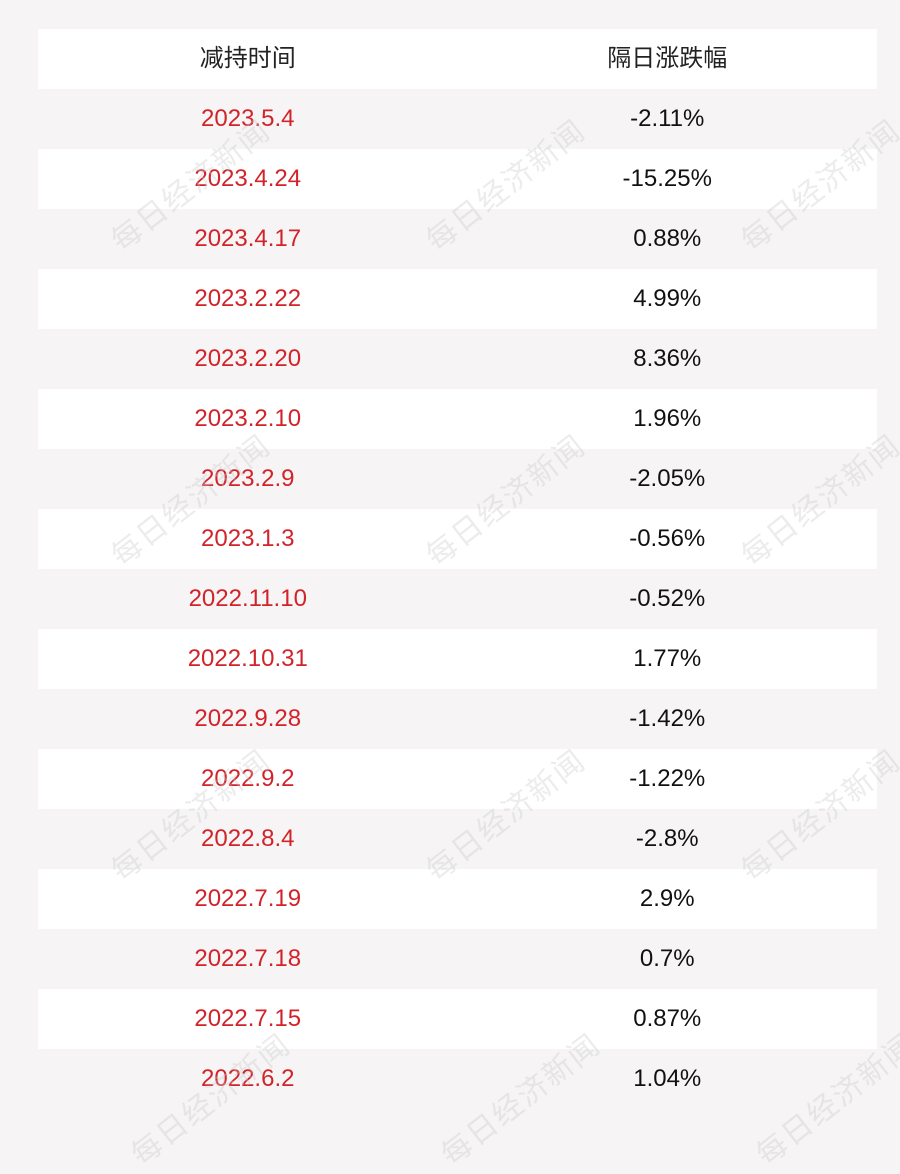 The width and height of the screenshot is (900, 1174). I want to click on header-reduction-date: 减持时间, so click(247, 58).